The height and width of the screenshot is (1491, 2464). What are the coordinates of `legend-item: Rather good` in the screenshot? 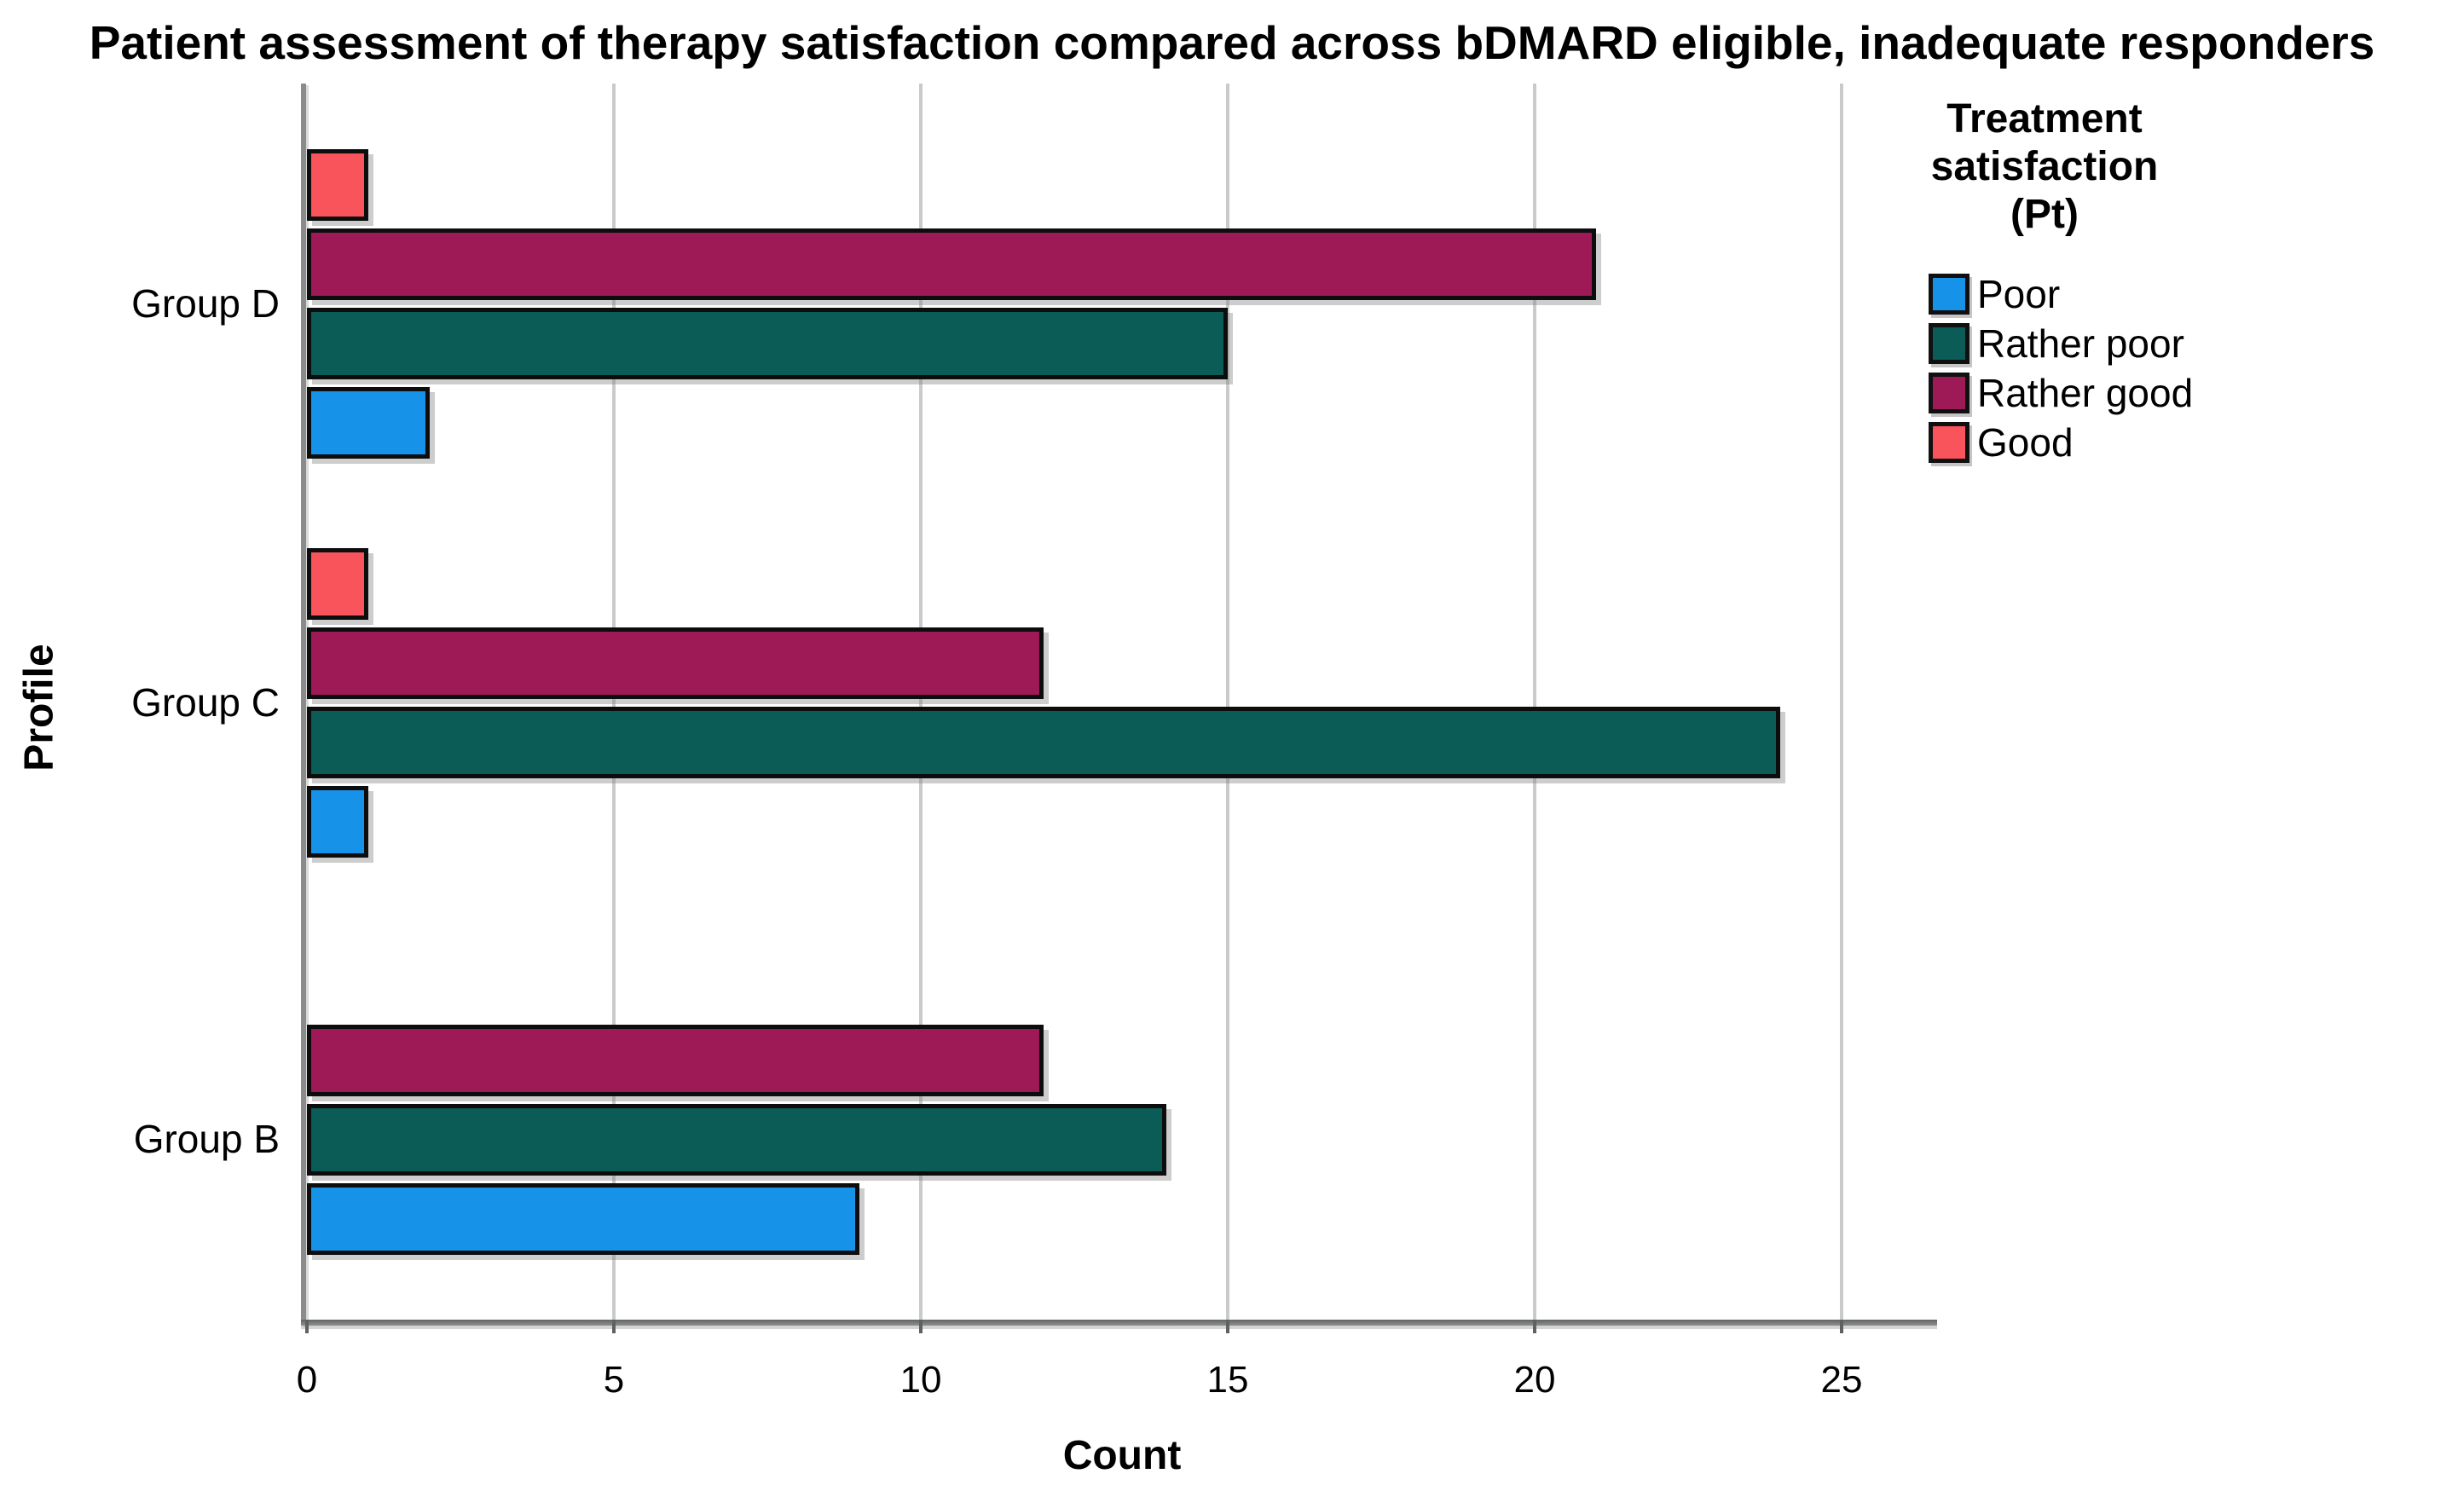 It's located at (2193, 393).